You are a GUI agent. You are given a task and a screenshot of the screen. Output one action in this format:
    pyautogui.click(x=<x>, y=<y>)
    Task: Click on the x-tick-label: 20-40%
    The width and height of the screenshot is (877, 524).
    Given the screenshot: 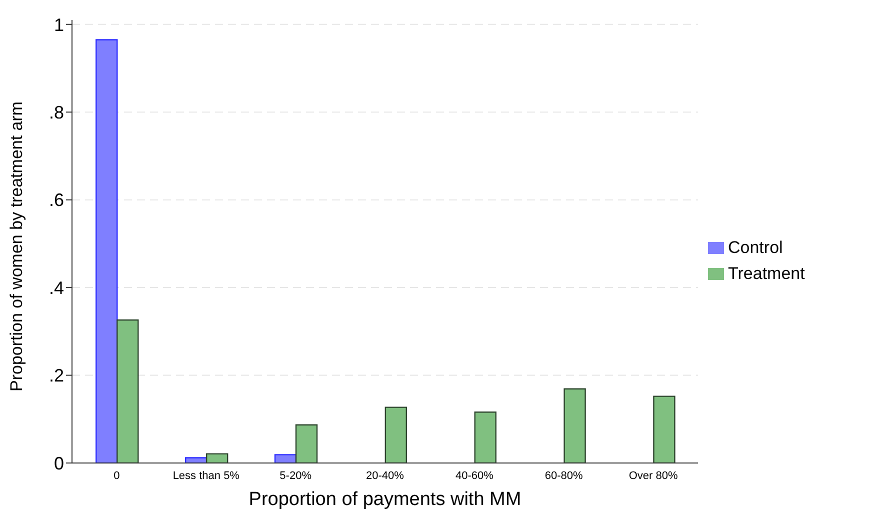 What is the action you would take?
    pyautogui.click(x=385, y=476)
    